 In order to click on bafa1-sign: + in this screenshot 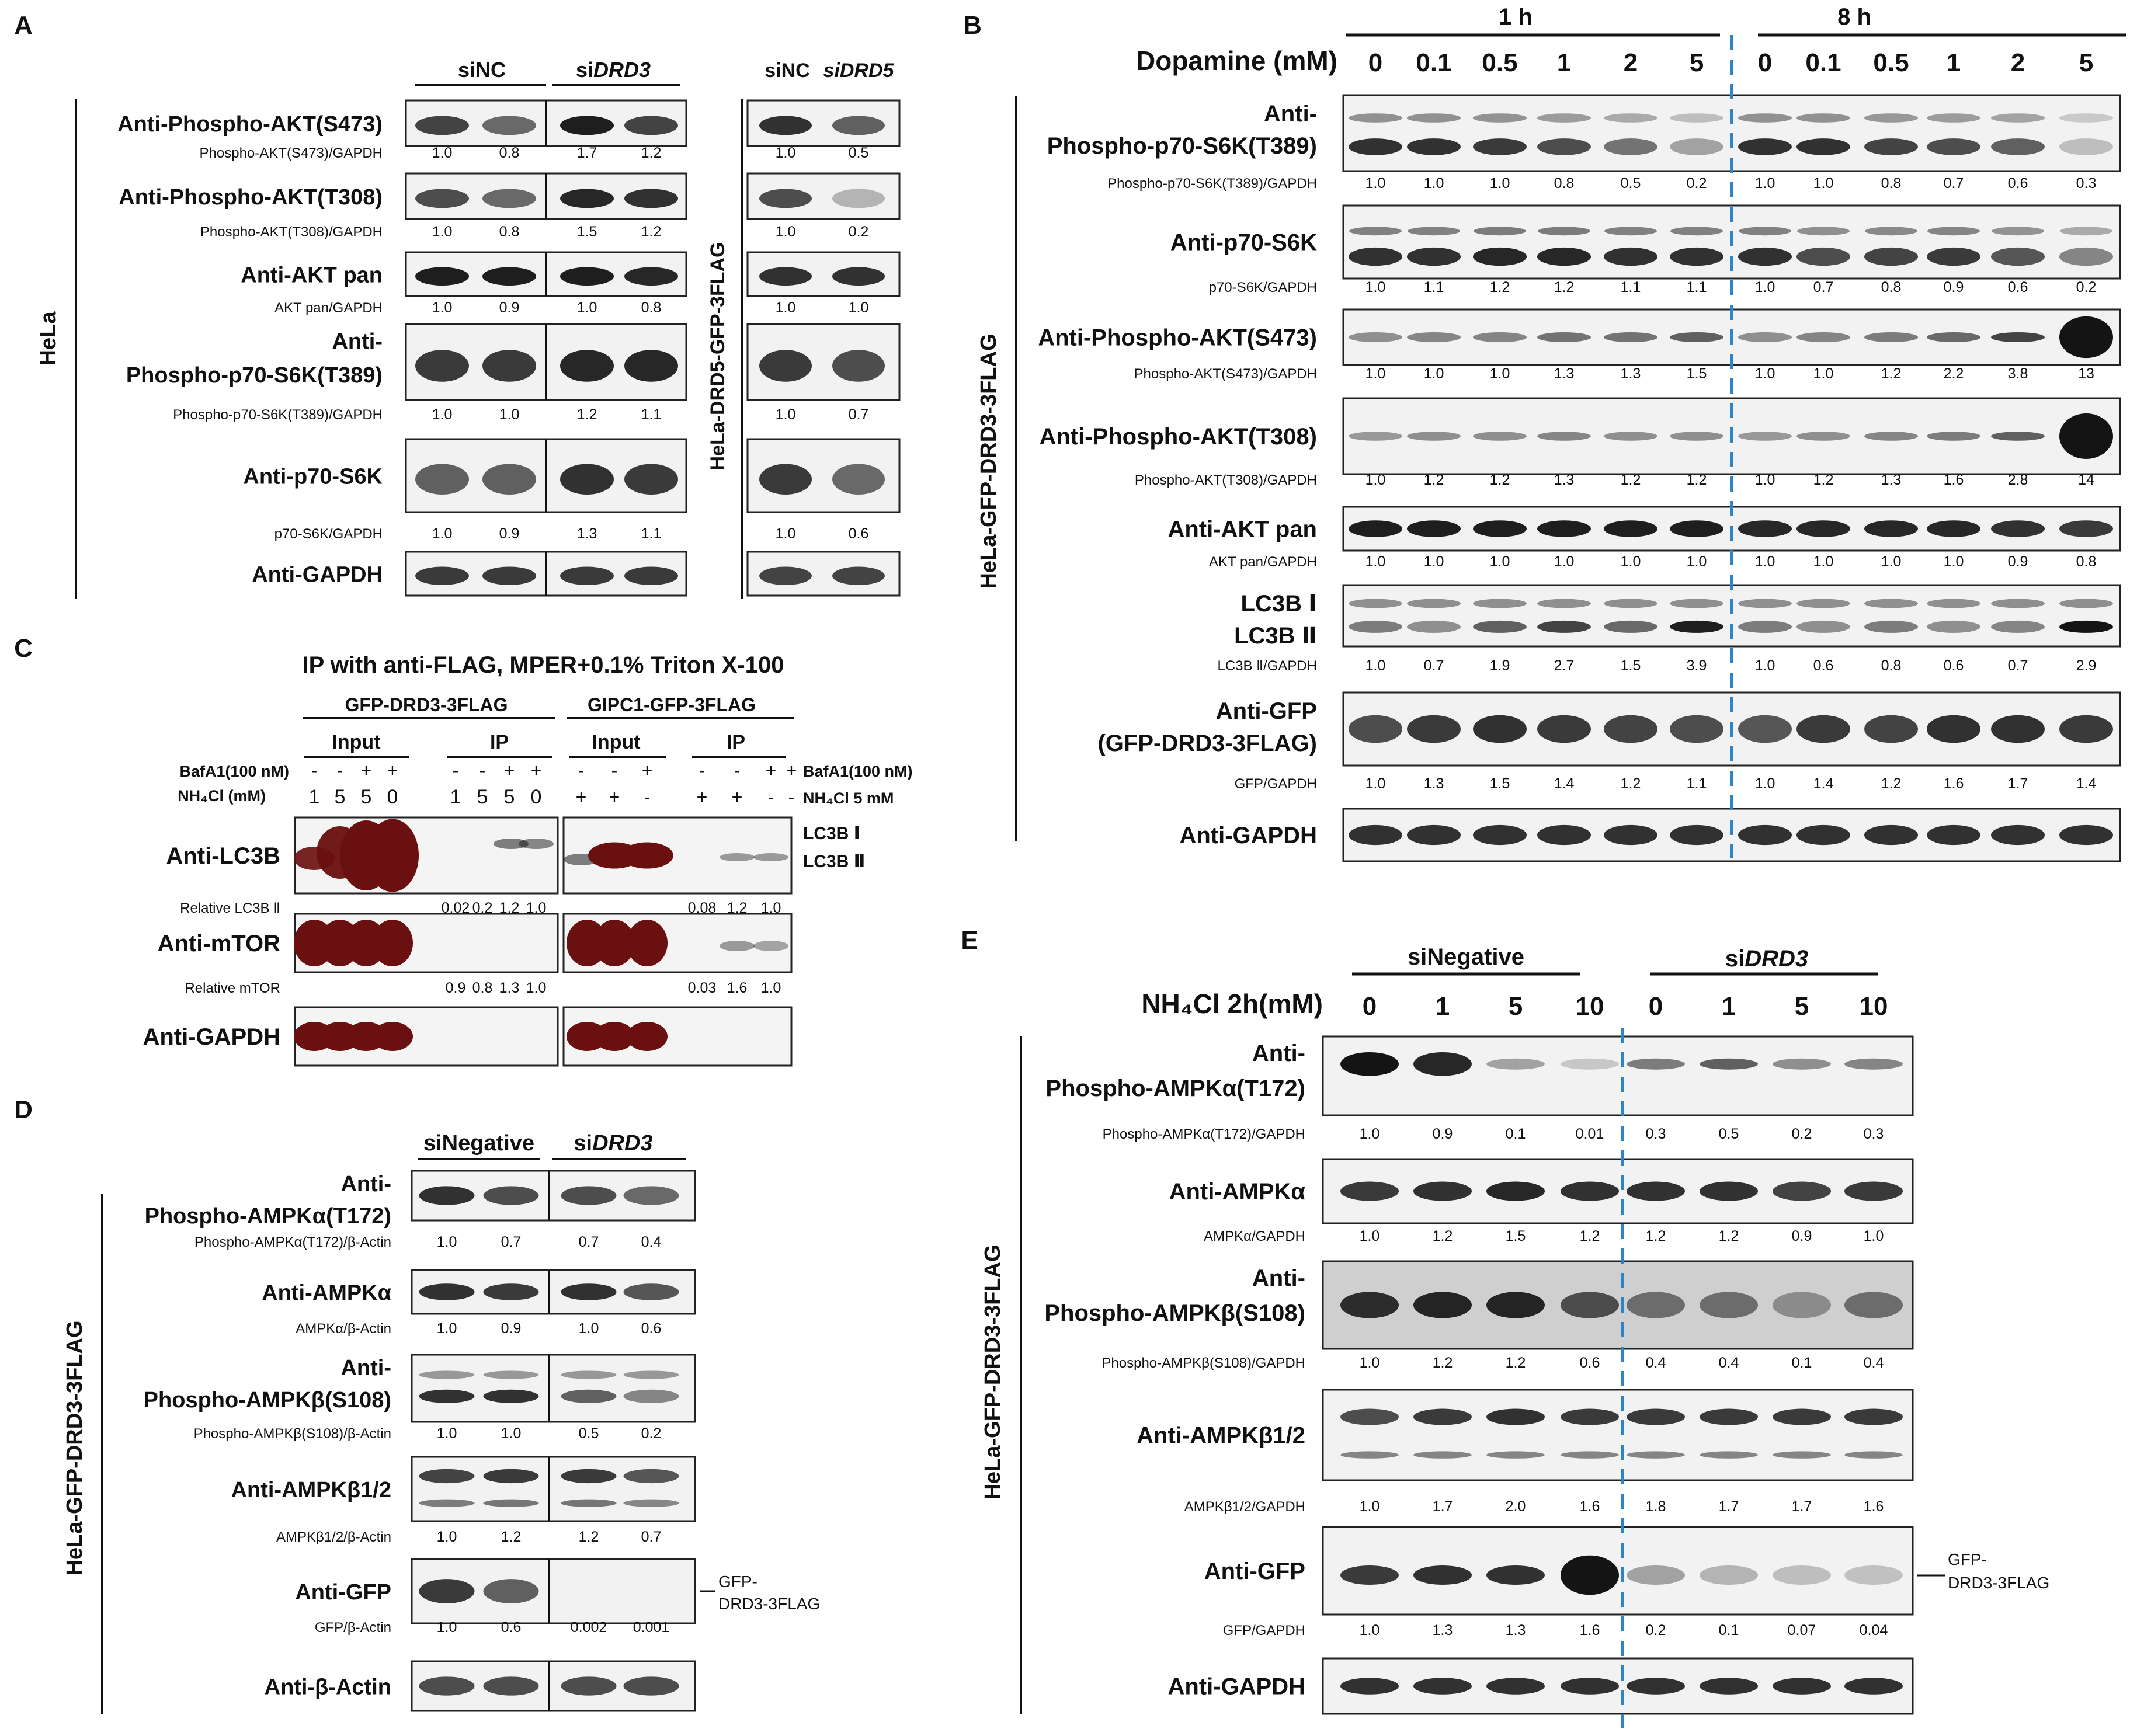, I will do `click(393, 770)`.